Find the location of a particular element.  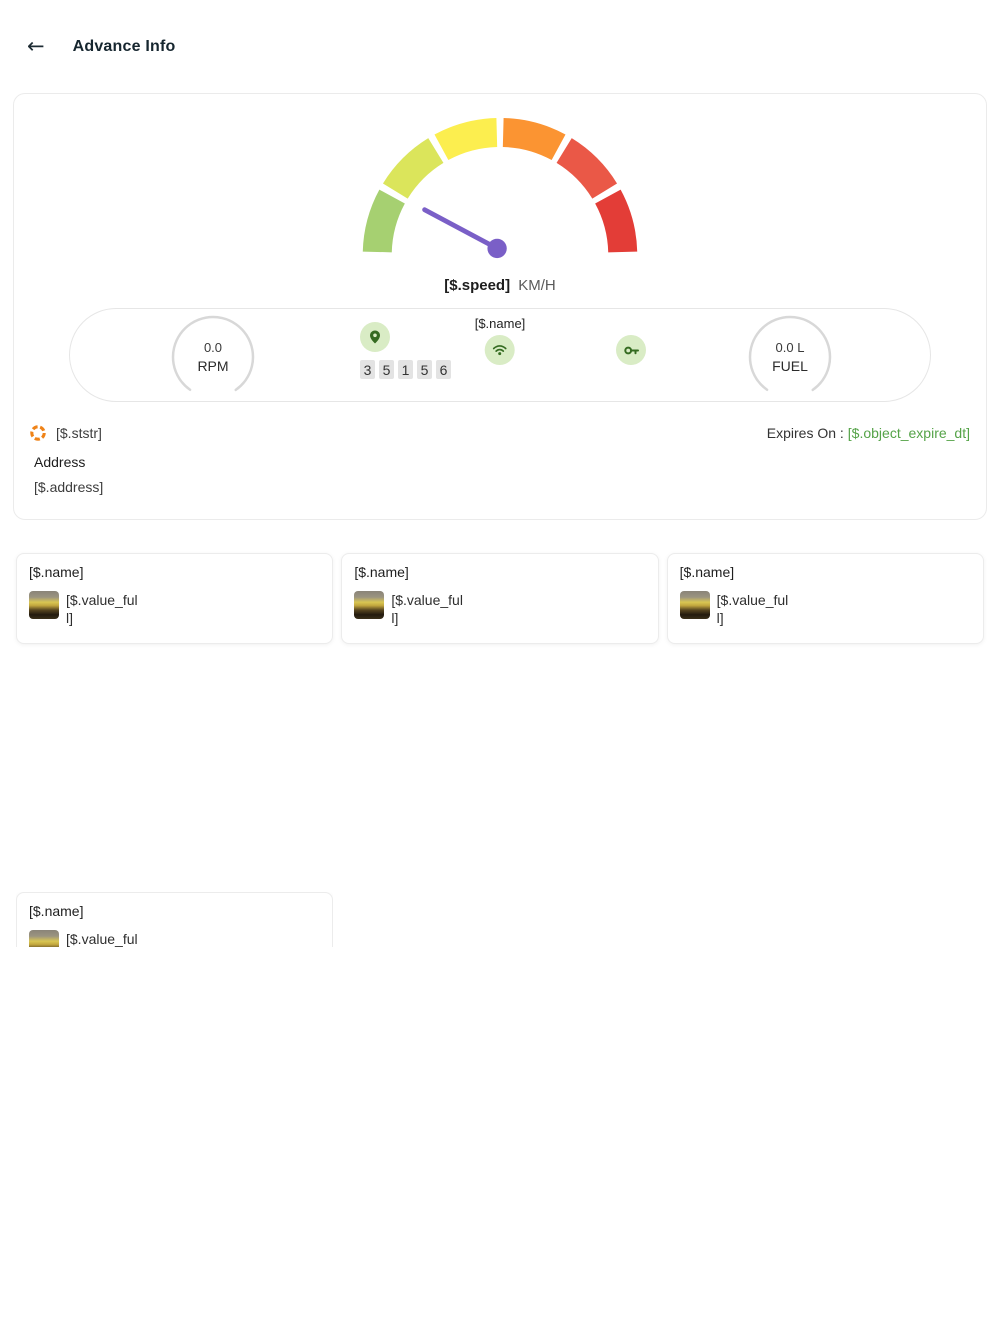

fuel-gauge: 0.0 L FUEL is located at coordinates (790, 357).